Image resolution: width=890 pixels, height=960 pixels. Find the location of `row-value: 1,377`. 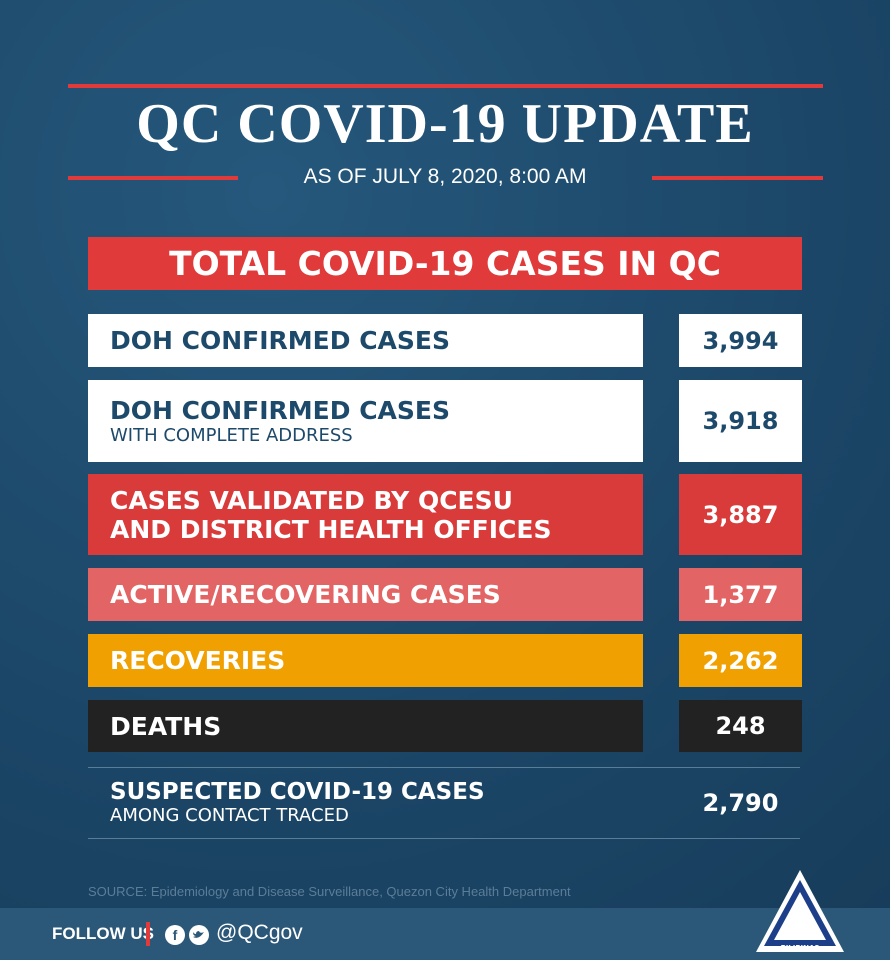

row-value: 1,377 is located at coordinates (740, 594).